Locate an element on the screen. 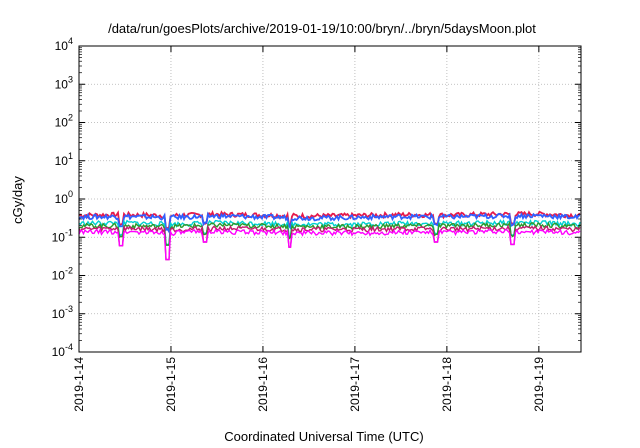 The image size is (640, 448). y-tick-label: 10⁻¹ is located at coordinates (62, 235).